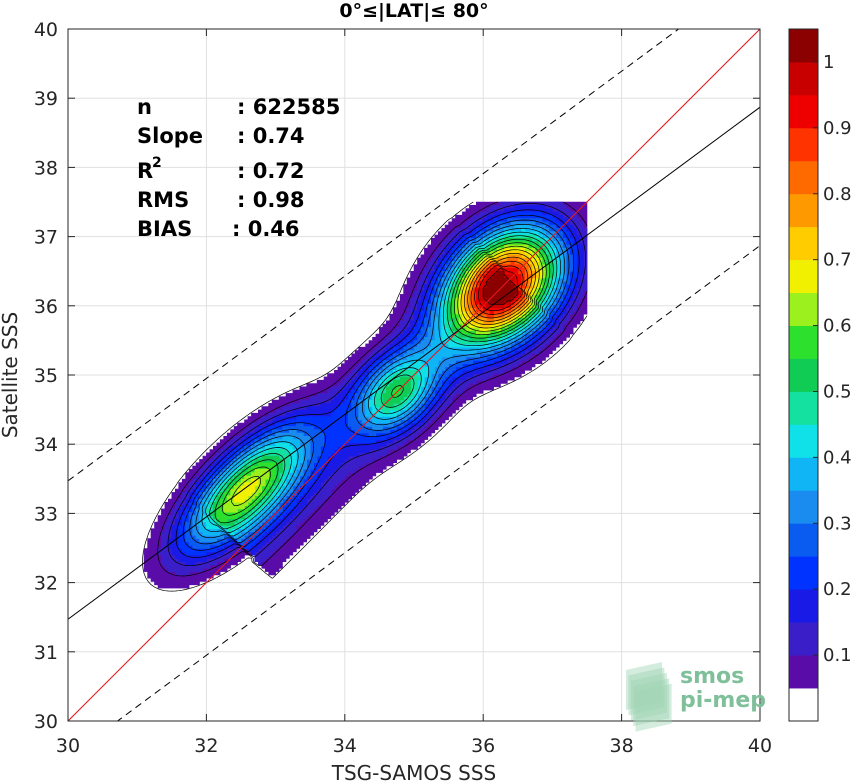 Image resolution: width=857 pixels, height=784 pixels. What do you see at coordinates (837, 326) in the screenshot?
I see `colorbar-tick-label: 0.6` at bounding box center [837, 326].